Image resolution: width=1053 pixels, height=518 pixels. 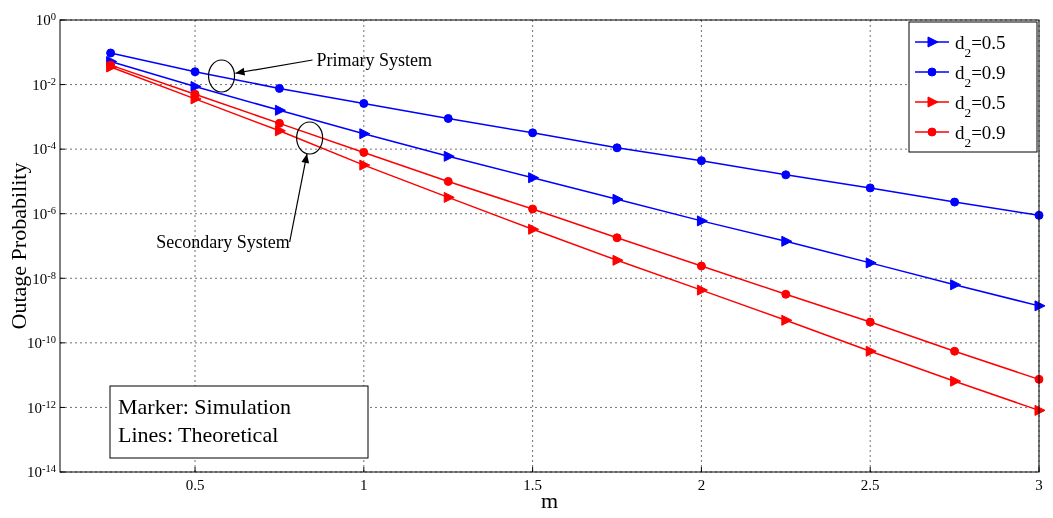 I want to click on y-tick-label: 10$^{-12}$, so click(x=41, y=407).